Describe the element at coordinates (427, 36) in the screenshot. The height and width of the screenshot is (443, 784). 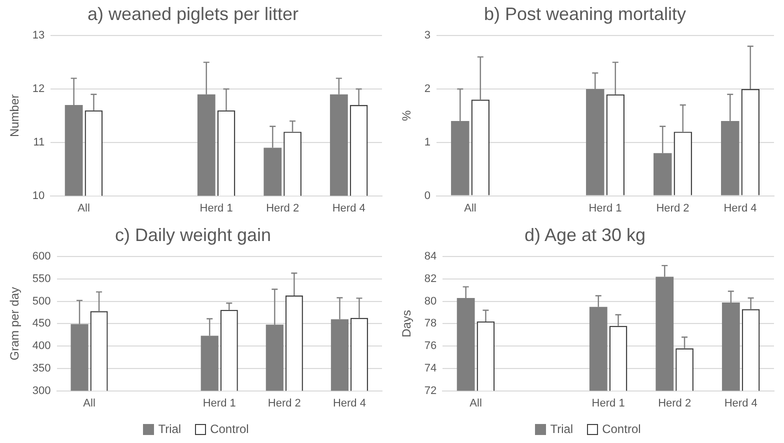
I see `y-tick-label: 3` at that location.